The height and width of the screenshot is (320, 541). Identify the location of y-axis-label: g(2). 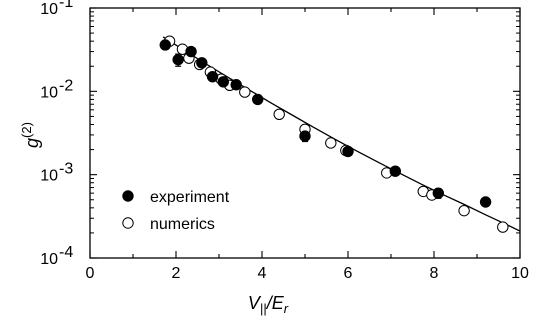
(30, 135).